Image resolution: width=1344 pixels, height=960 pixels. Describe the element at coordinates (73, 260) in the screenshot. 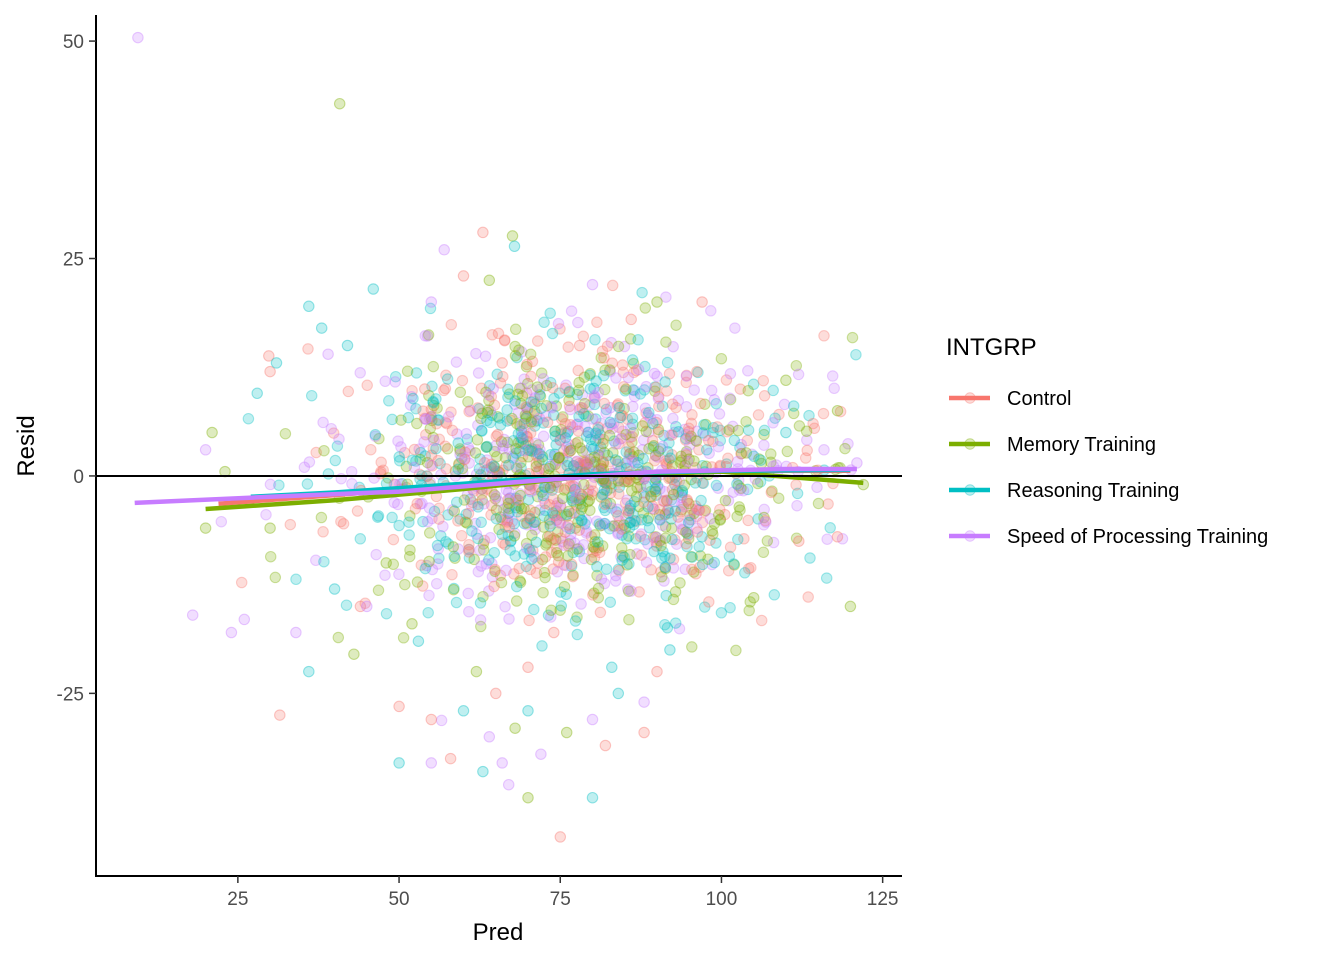

I see `y-tick-label: 25` at that location.